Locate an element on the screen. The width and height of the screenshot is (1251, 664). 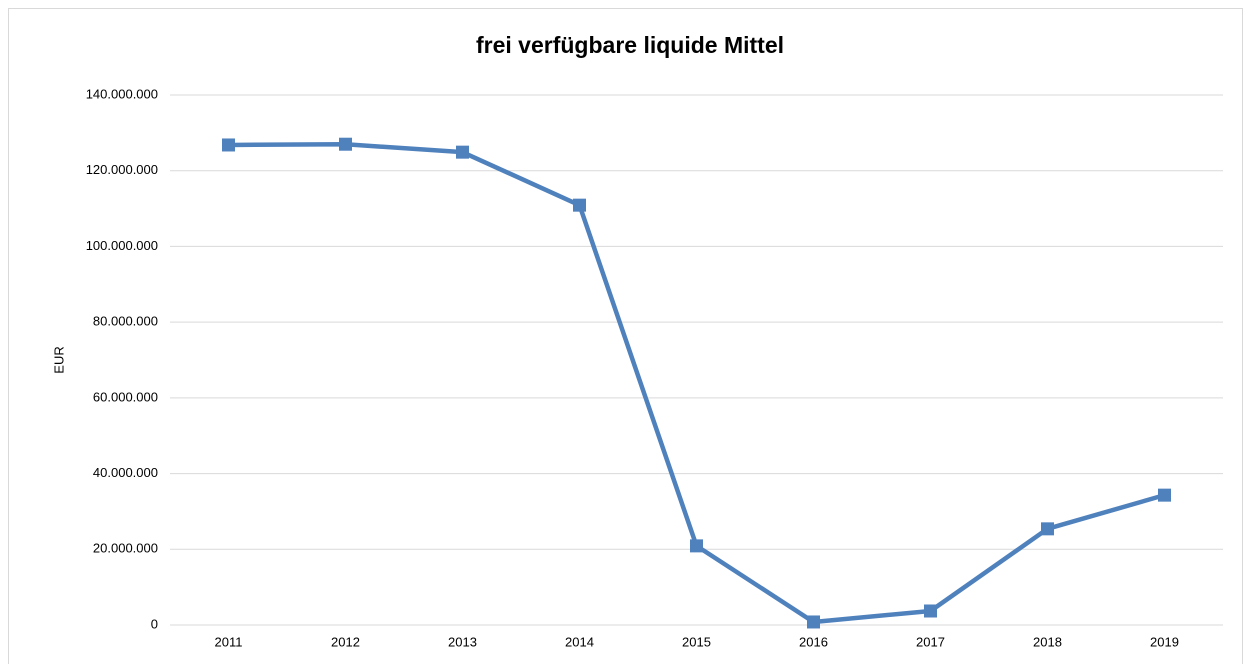
x-tick-label: 2018 is located at coordinates (1047, 641).